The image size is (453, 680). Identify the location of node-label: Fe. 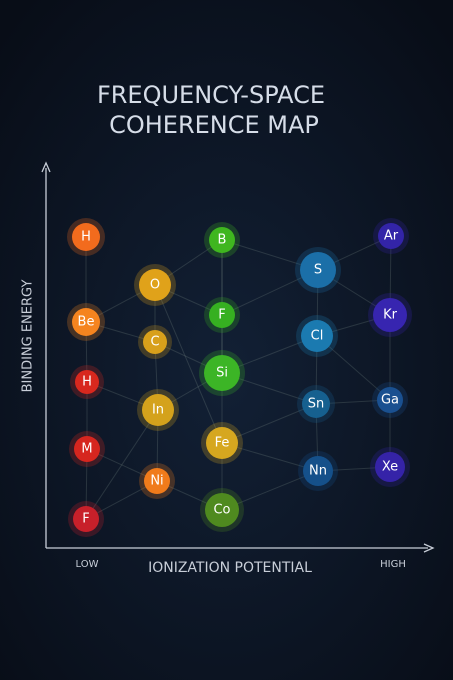
(222, 443).